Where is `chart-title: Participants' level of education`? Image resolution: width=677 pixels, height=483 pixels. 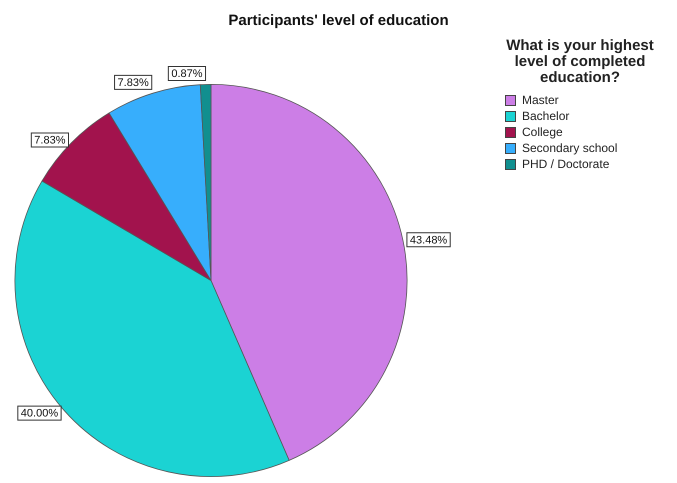 chart-title: Participants' level of education is located at coordinates (338, 20).